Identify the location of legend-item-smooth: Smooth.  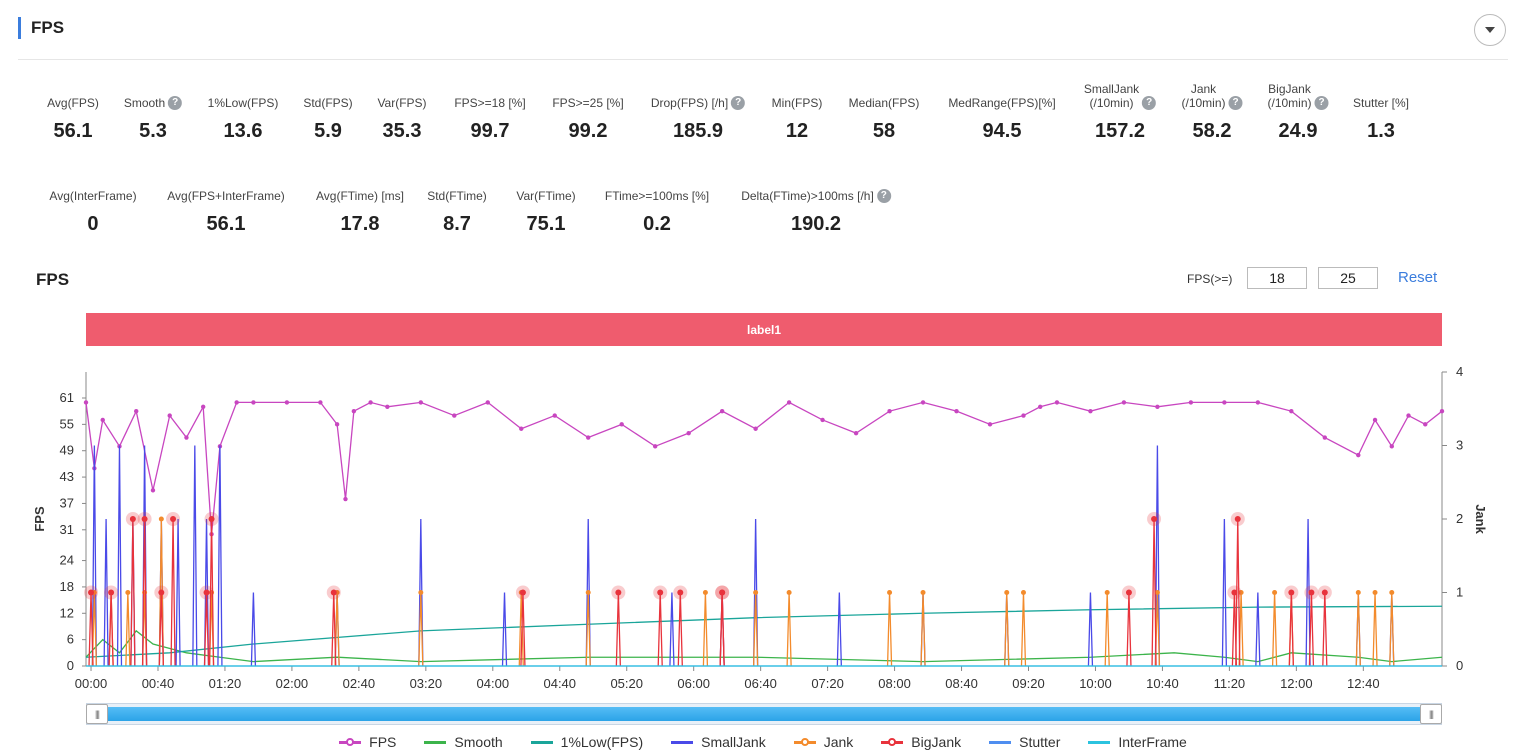
(463, 742).